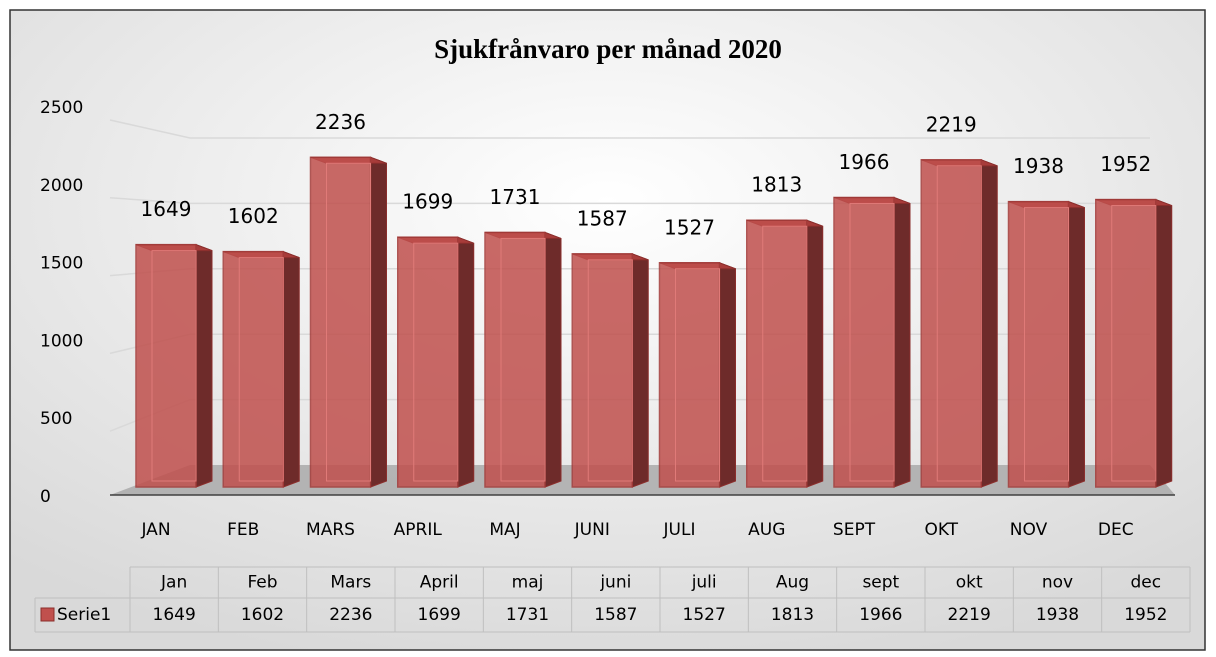 The width and height of the screenshot is (1216, 657). I want to click on data-label: 1813, so click(776, 185).